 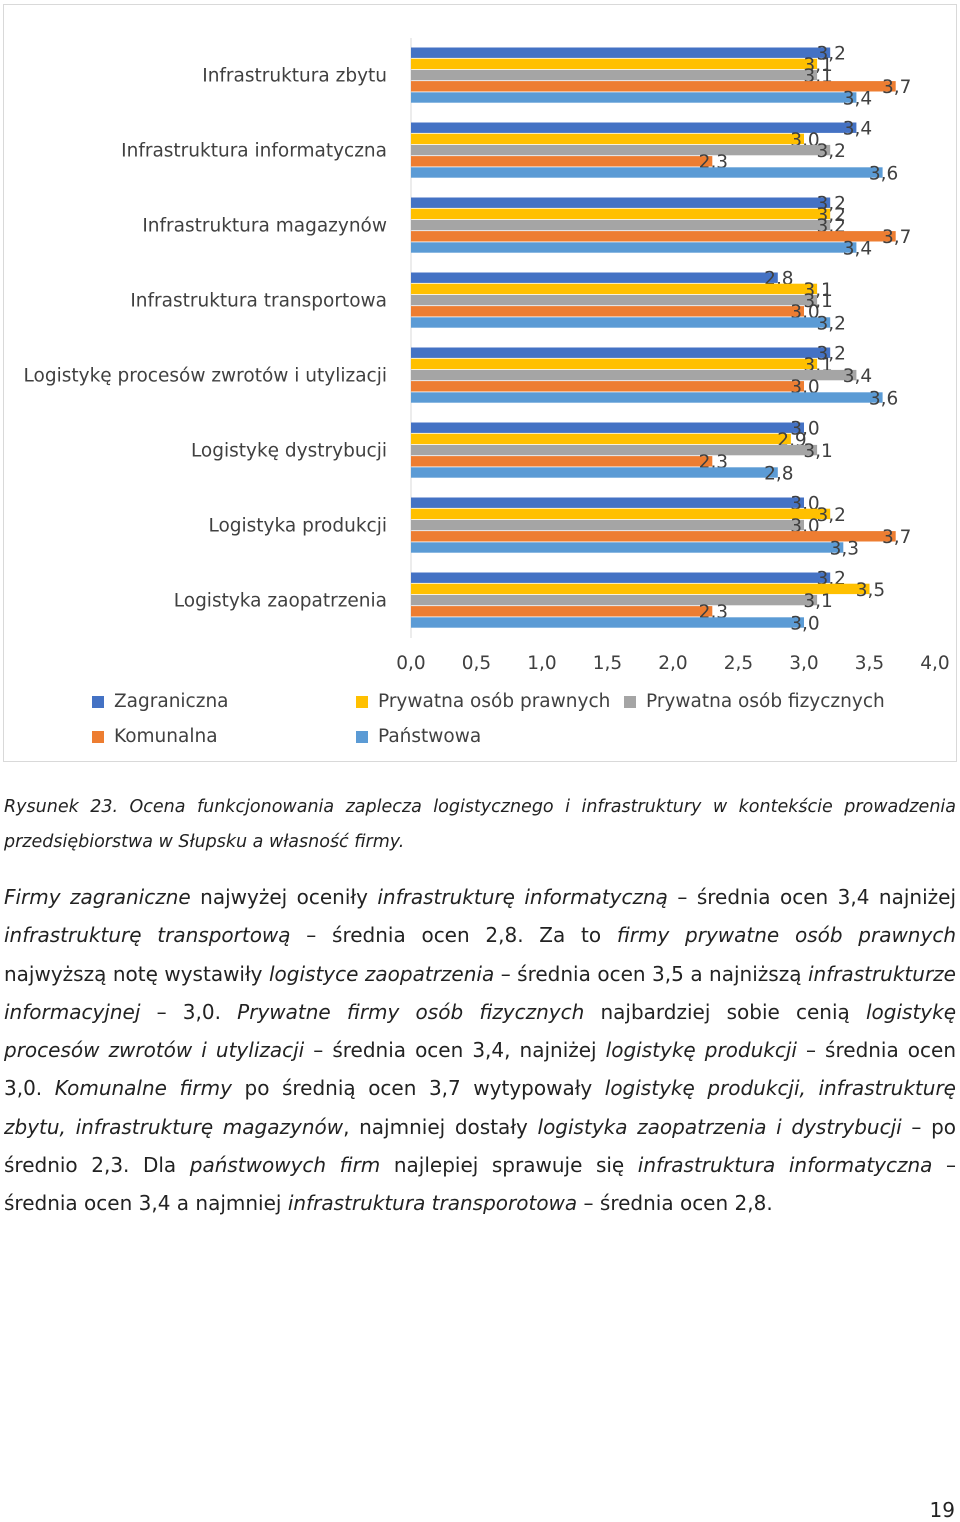 What do you see at coordinates (942, 1510) in the screenshot?
I see `page-number: 19` at bounding box center [942, 1510].